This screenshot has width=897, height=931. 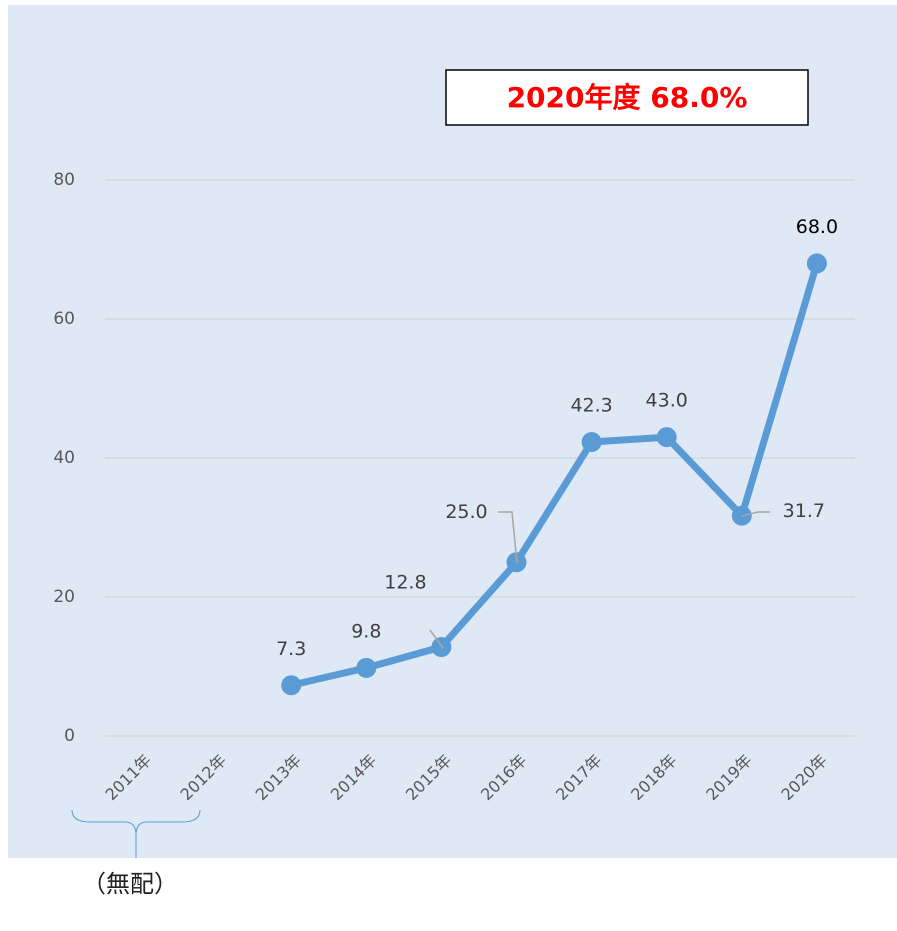 What do you see at coordinates (667, 401) in the screenshot?
I see `data-label: 43.0` at bounding box center [667, 401].